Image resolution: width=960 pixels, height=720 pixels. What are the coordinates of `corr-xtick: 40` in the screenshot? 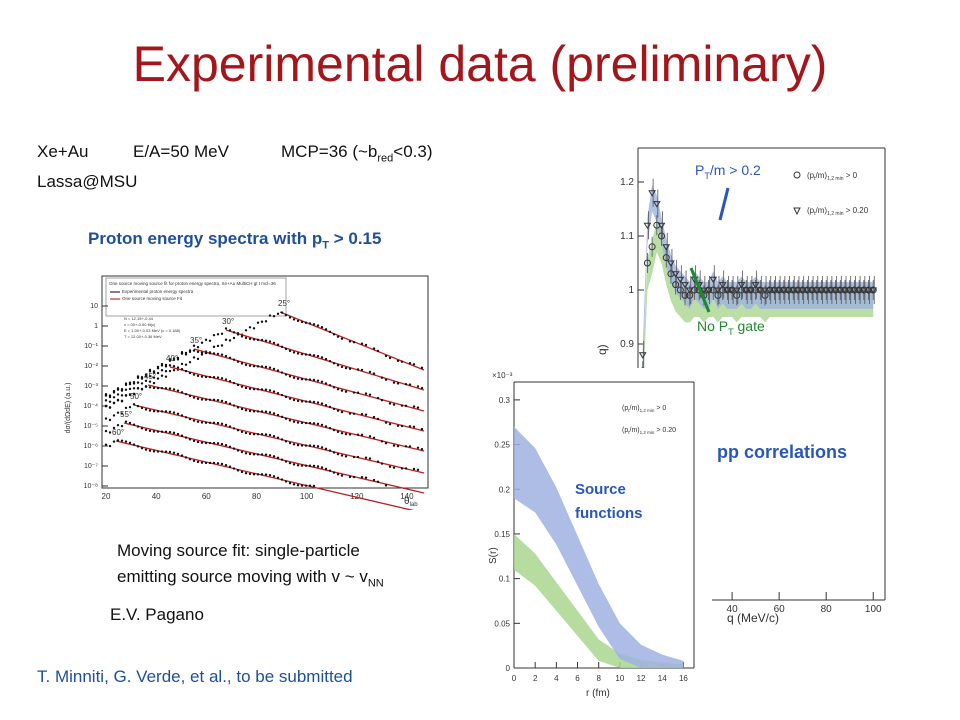 It's located at (733, 609).